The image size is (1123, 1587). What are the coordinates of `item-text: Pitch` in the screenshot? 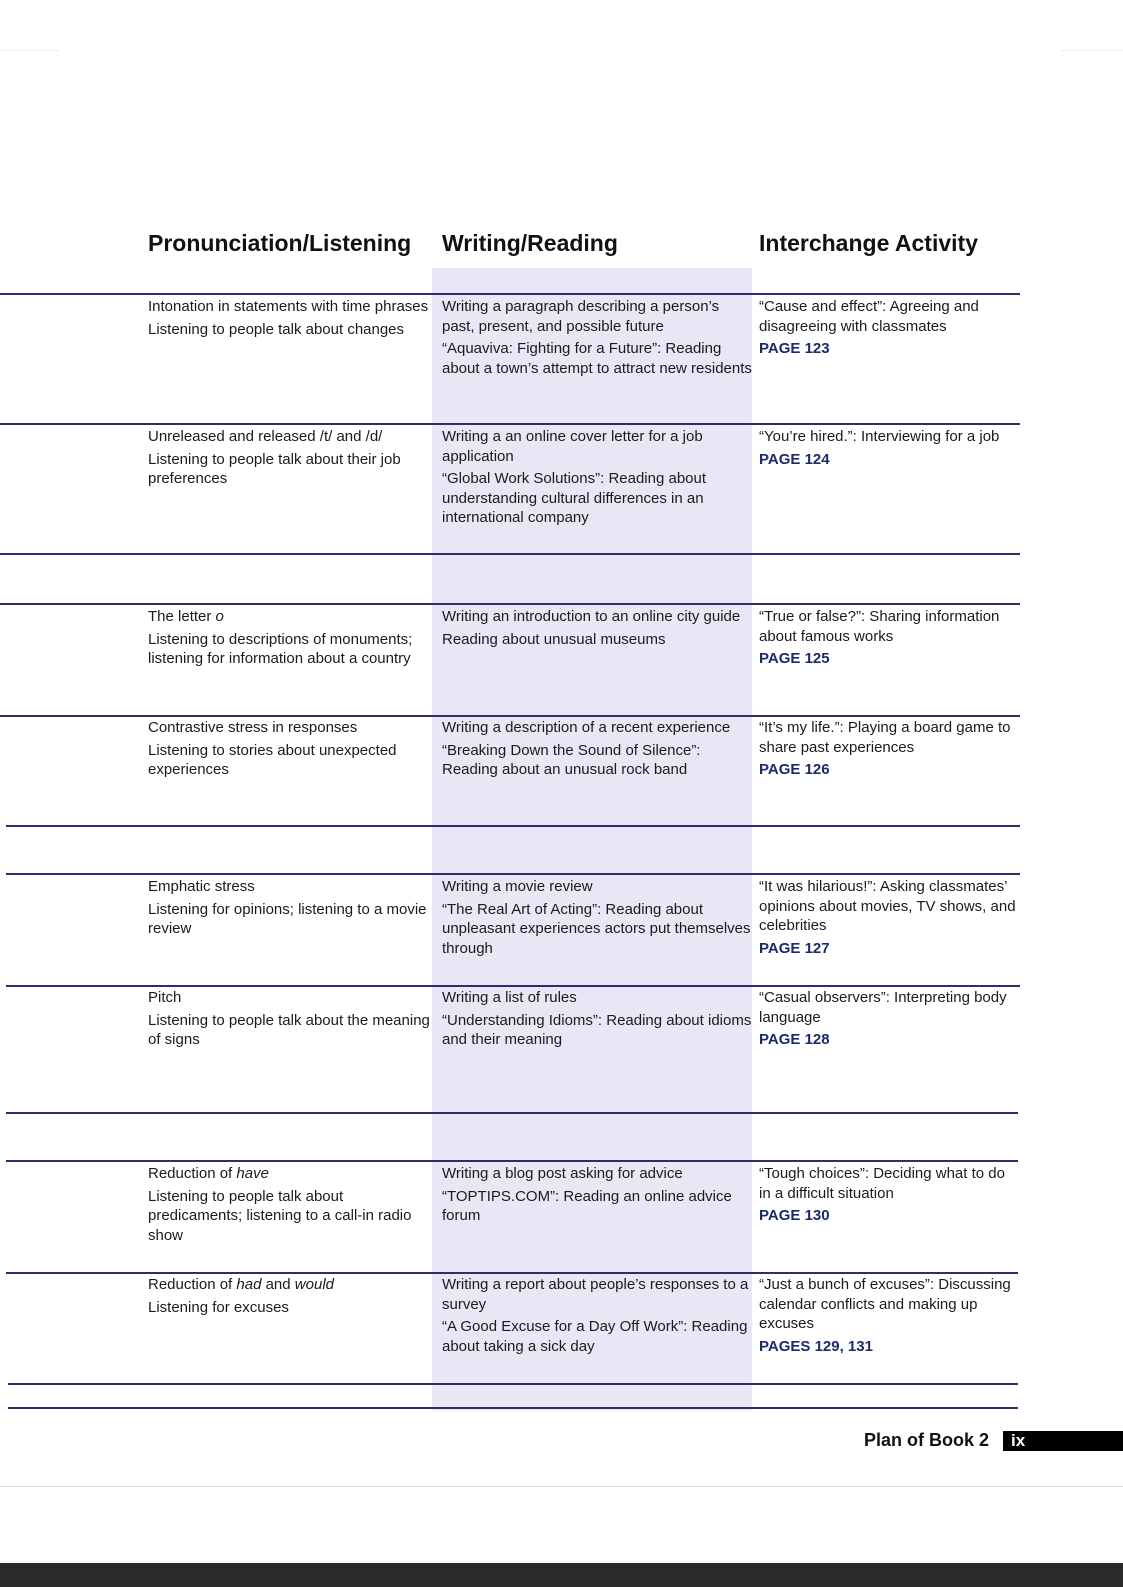 It's located at (165, 997).